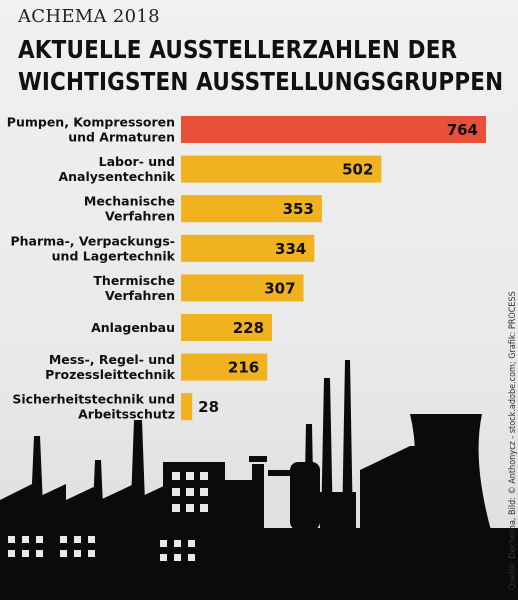  Describe the element at coordinates (93, 399) in the screenshot. I see `bar-category-label: Sicherheitstechnik und` at that location.